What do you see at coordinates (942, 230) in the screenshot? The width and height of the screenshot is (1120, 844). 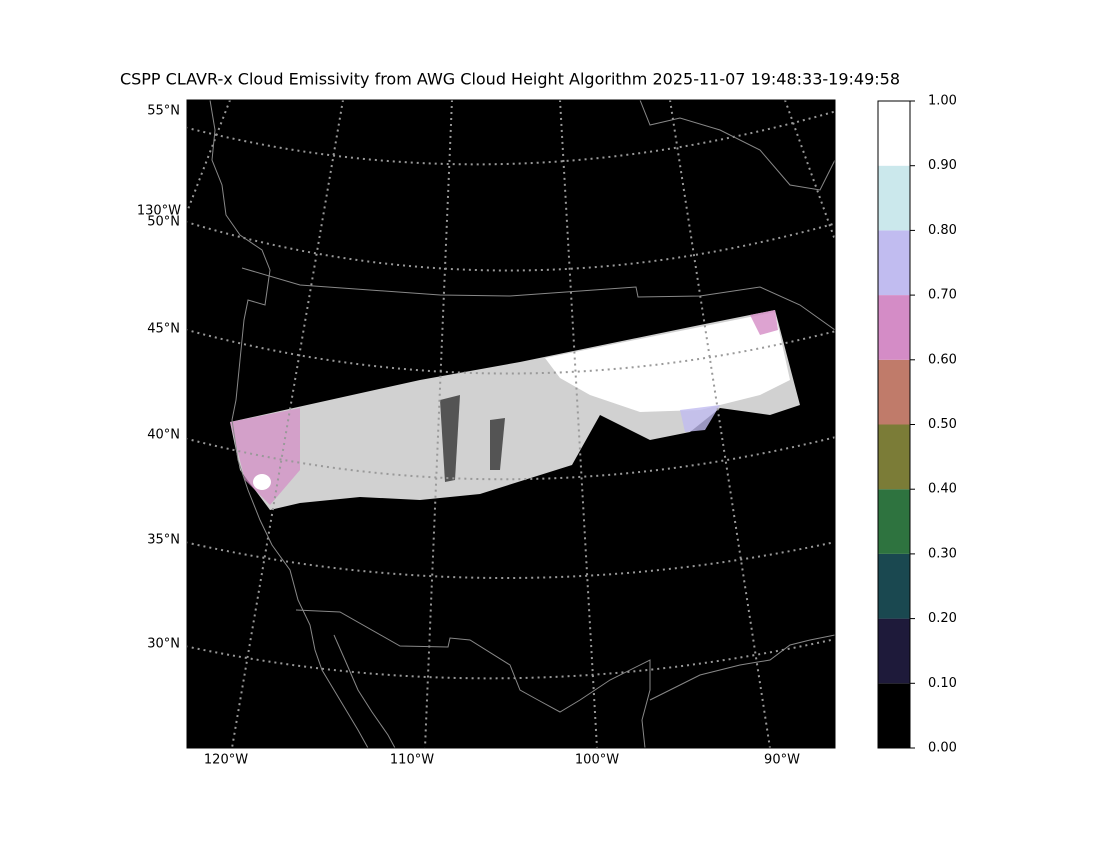 I see `colorbar-tick-label: 0.80` at bounding box center [942, 230].